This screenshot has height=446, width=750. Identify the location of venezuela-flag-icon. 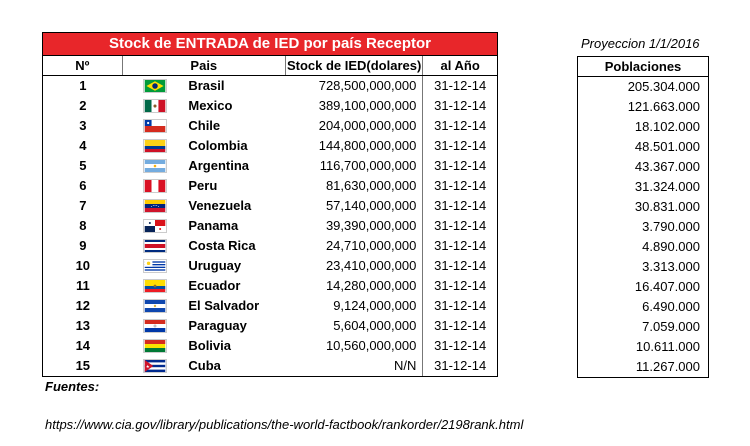
(154, 206).